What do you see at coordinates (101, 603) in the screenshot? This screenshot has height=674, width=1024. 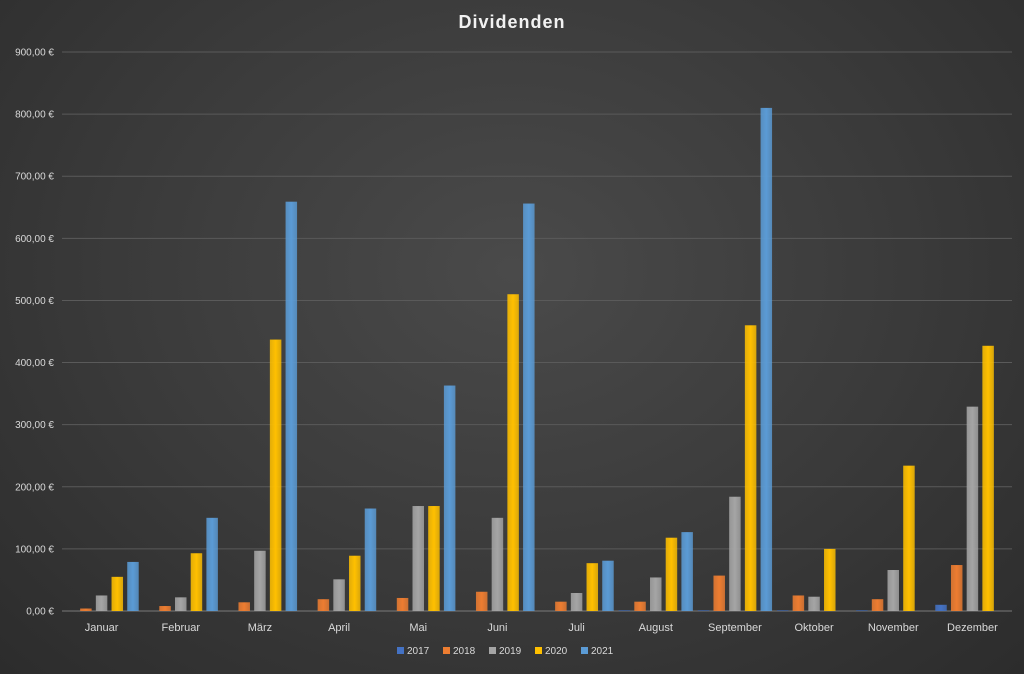 I see `bar-2019-januar` at bounding box center [101, 603].